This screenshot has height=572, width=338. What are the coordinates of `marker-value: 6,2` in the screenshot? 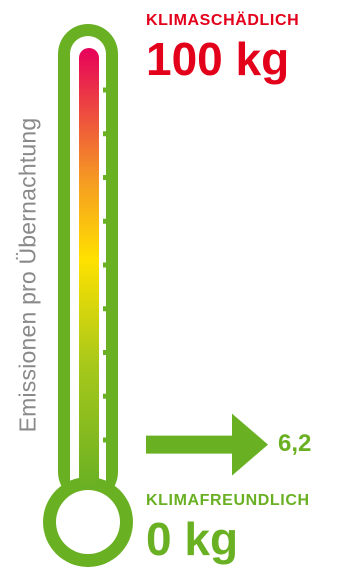 It's located at (295, 443).